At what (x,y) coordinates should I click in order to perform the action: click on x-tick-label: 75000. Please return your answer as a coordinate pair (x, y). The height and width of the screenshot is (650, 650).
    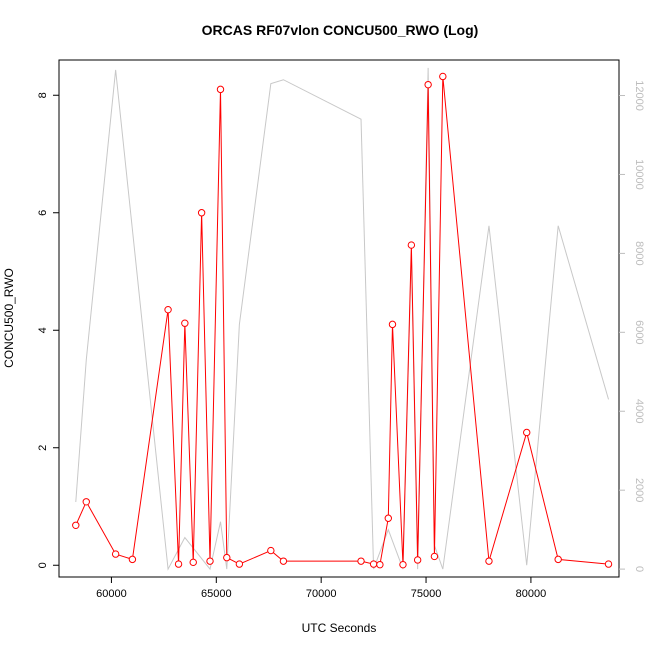
    Looking at the image, I should click on (426, 594).